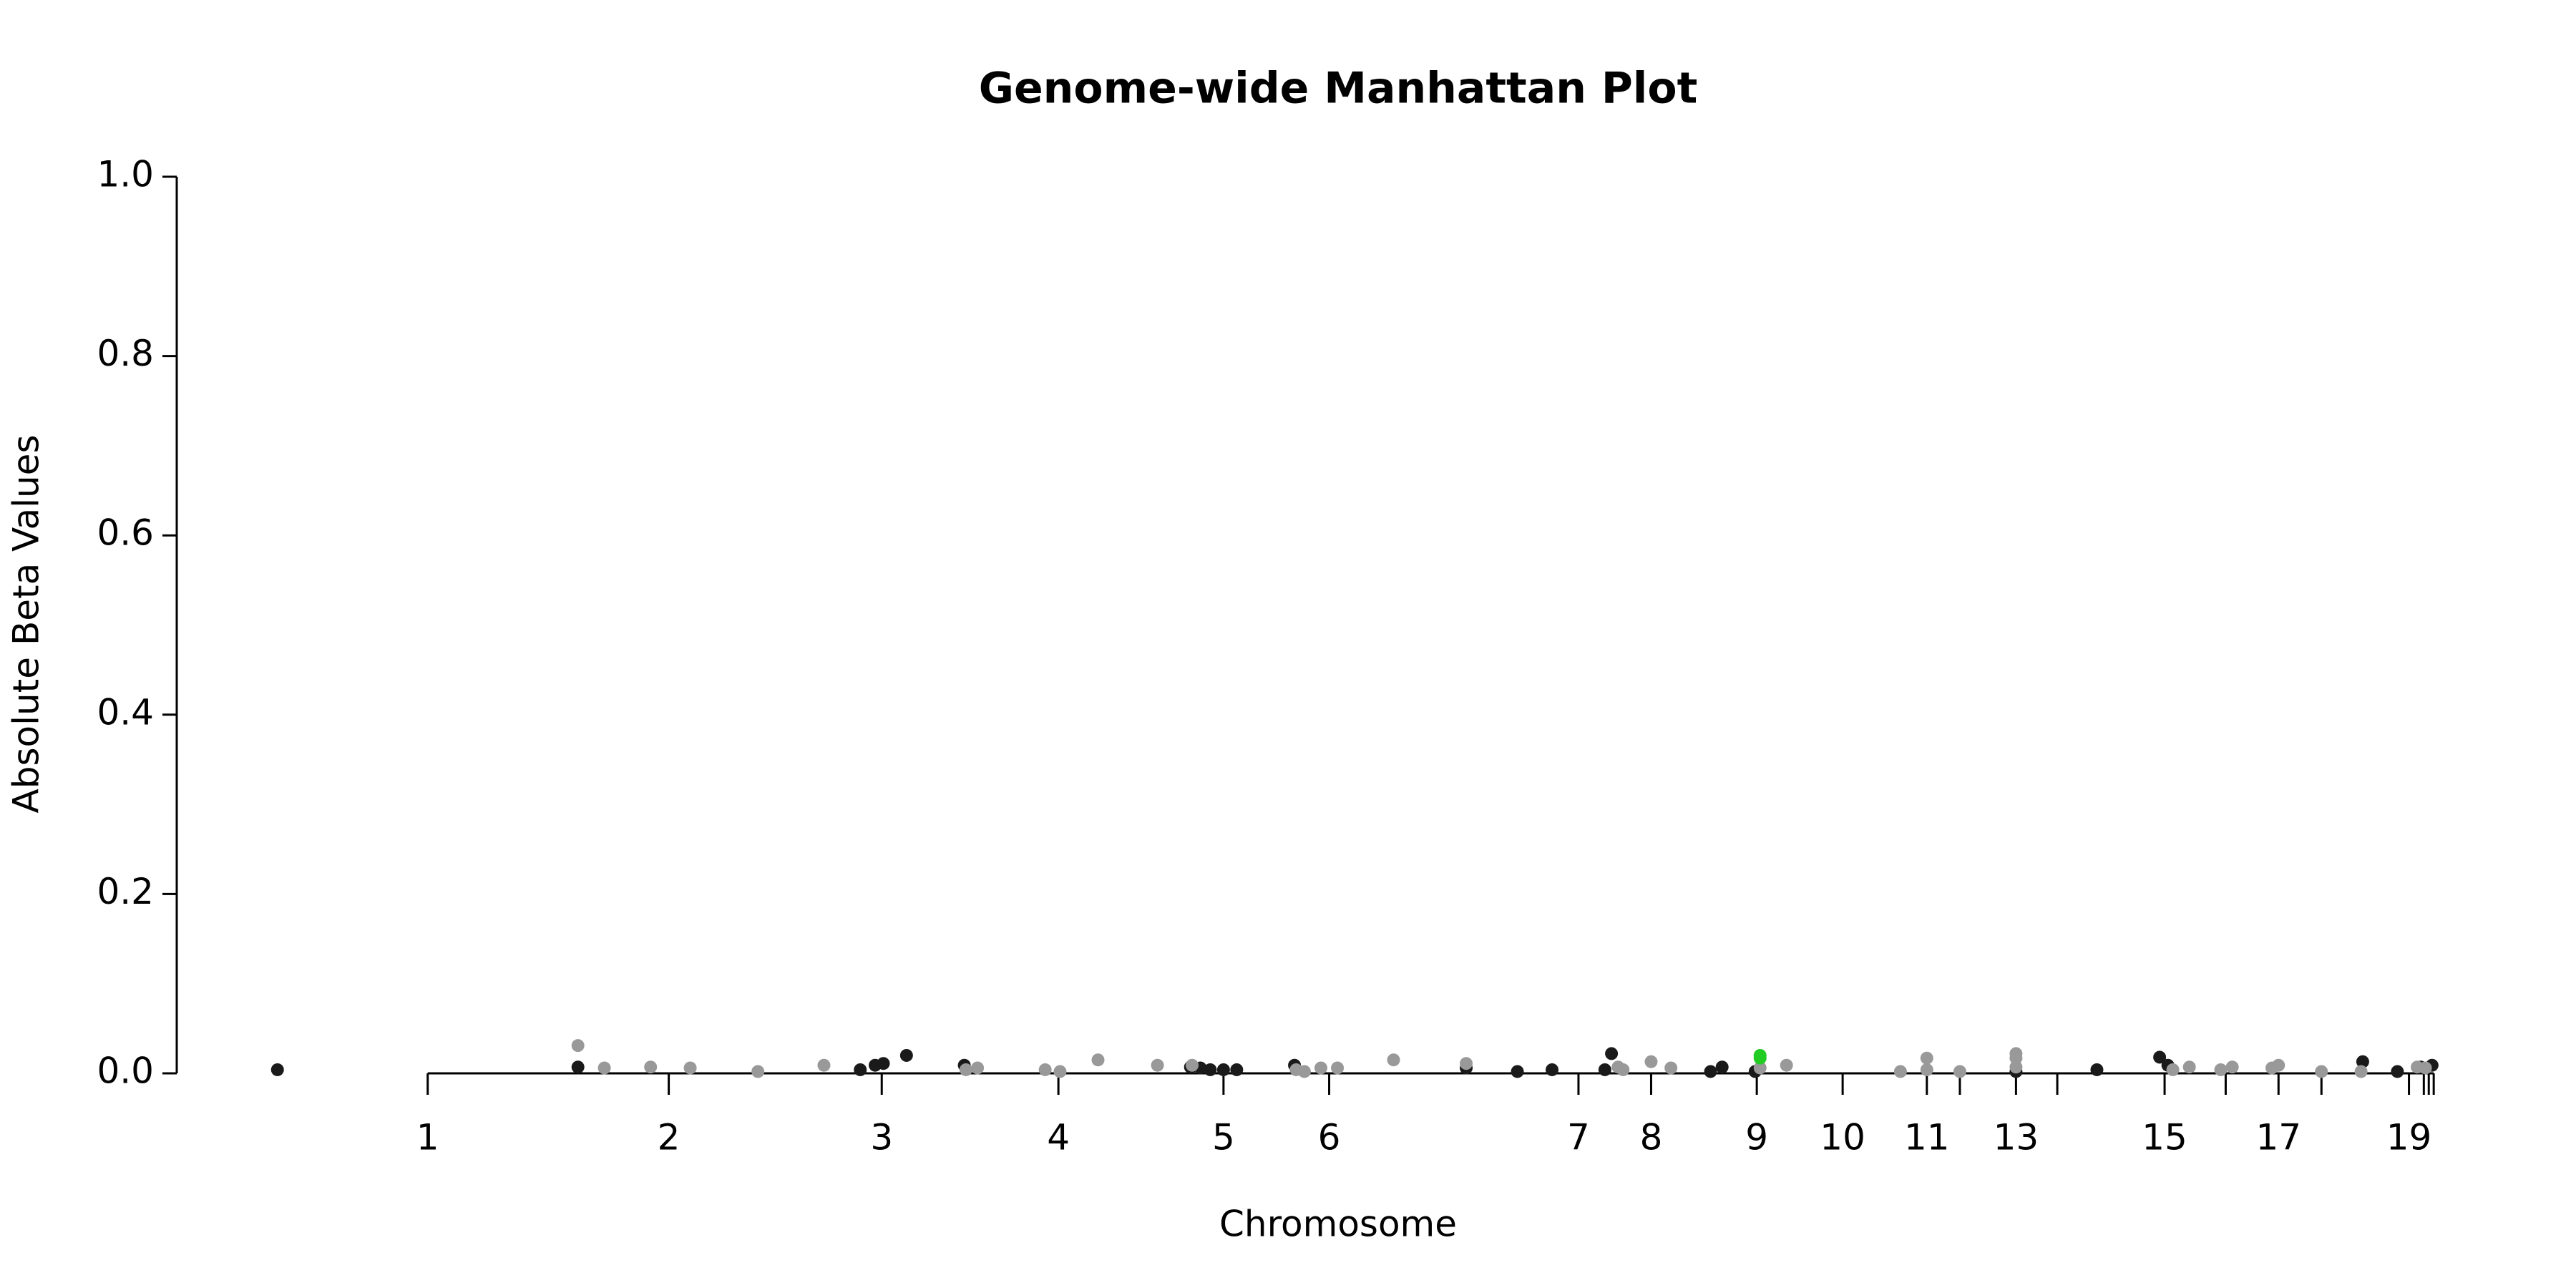  What do you see at coordinates (1338, 1224) in the screenshot?
I see `x-axis-title: Chromosome` at bounding box center [1338, 1224].